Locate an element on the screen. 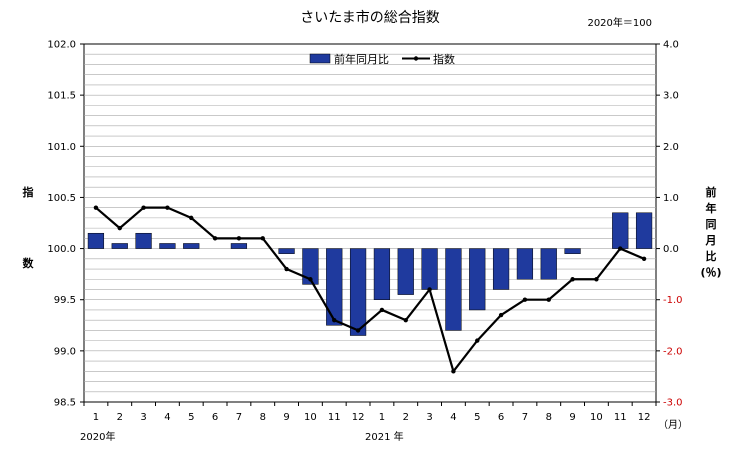 This screenshot has width=740, height=457. legend: 前年同月比 指数 is located at coordinates (382, 59).